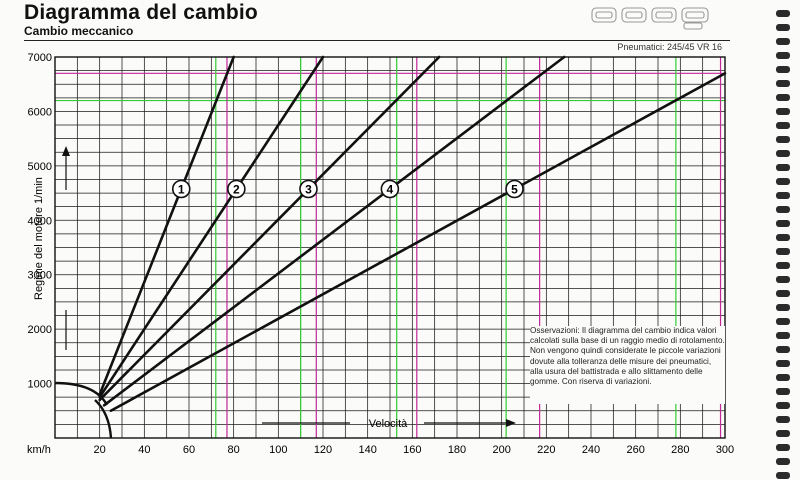 The height and width of the screenshot is (480, 800). What do you see at coordinates (144, 450) in the screenshot?
I see `x-tick-label: 40` at bounding box center [144, 450].